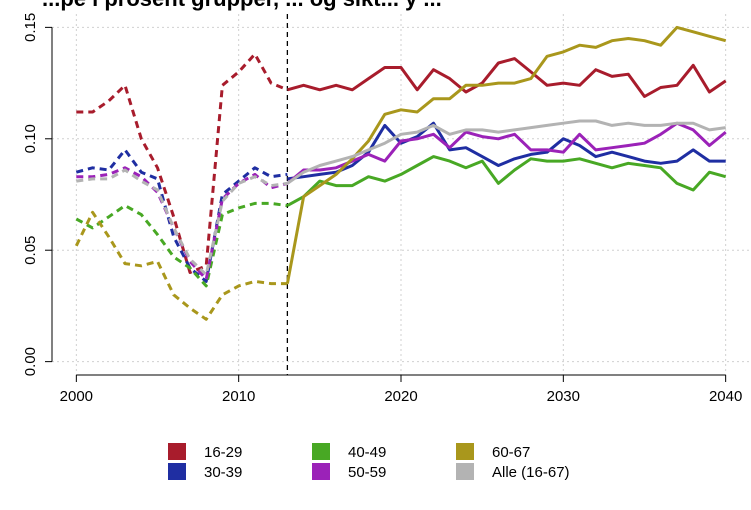 The image size is (751, 510). What do you see at coordinates (369, 462) in the screenshot?
I see `legend: 16-29 30-39 40-49 50-59 60-67 Alle (16-67)` at bounding box center [369, 462].